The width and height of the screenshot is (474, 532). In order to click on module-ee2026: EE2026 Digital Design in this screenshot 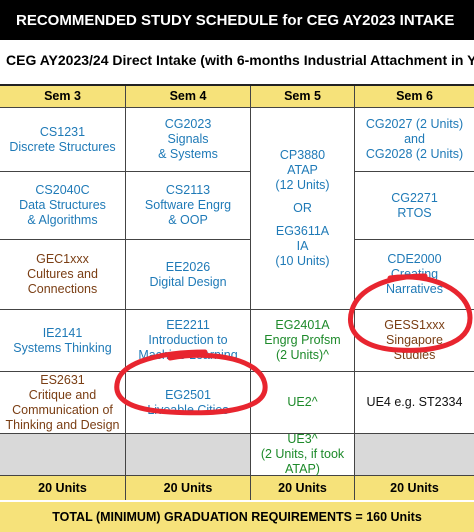, I will do `click(188, 275)`.